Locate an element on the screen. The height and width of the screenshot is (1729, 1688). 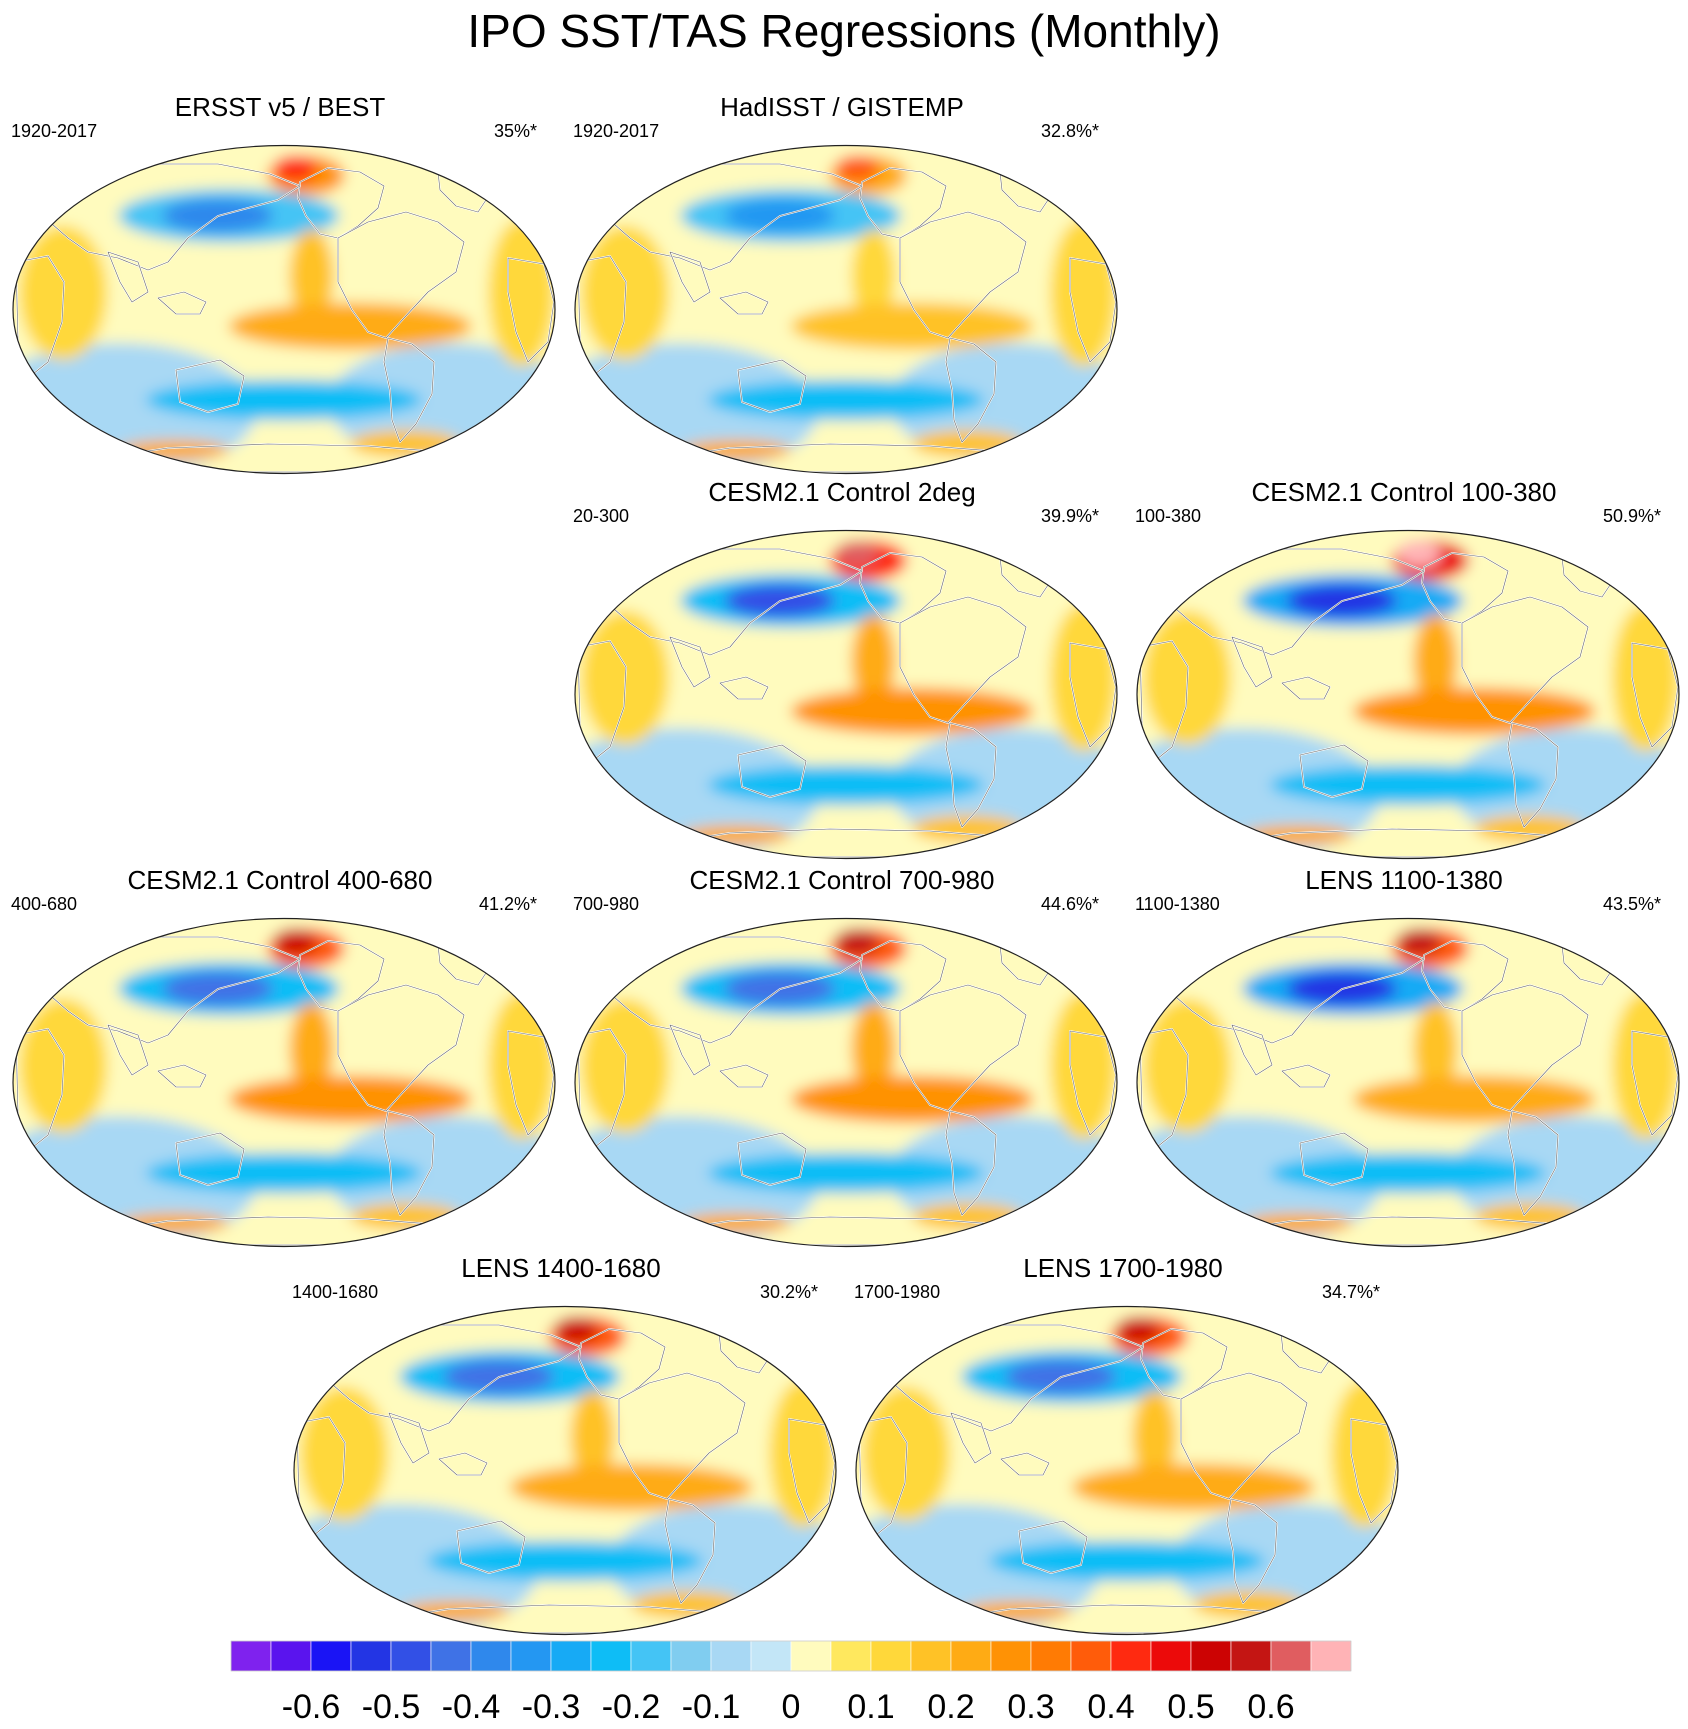
map-panel-hadisst-gistemp: HadISST / GISTEMP 1920-2017 32.8%* is located at coordinates (842, 284).